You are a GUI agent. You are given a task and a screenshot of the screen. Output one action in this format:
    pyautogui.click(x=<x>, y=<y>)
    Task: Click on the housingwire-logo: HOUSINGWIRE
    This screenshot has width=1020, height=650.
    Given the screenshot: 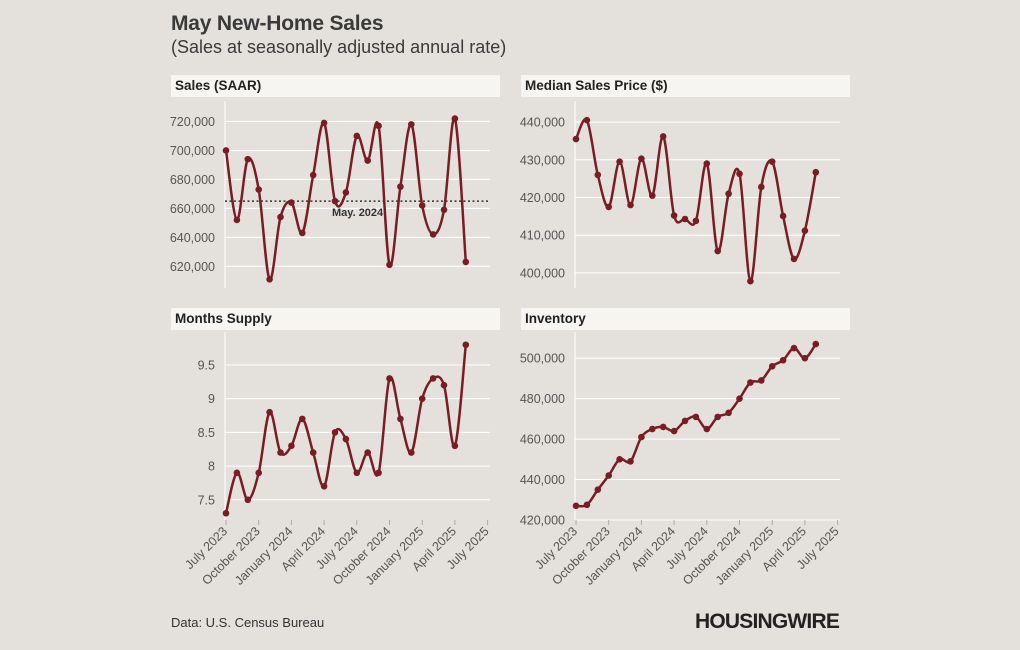 What is the action you would take?
    pyautogui.click(x=767, y=621)
    